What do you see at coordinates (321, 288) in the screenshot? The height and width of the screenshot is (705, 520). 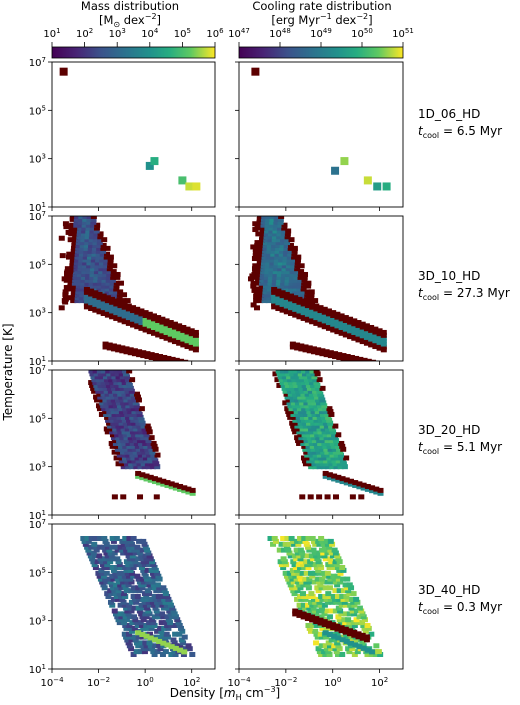 I see `panel-frame` at bounding box center [321, 288].